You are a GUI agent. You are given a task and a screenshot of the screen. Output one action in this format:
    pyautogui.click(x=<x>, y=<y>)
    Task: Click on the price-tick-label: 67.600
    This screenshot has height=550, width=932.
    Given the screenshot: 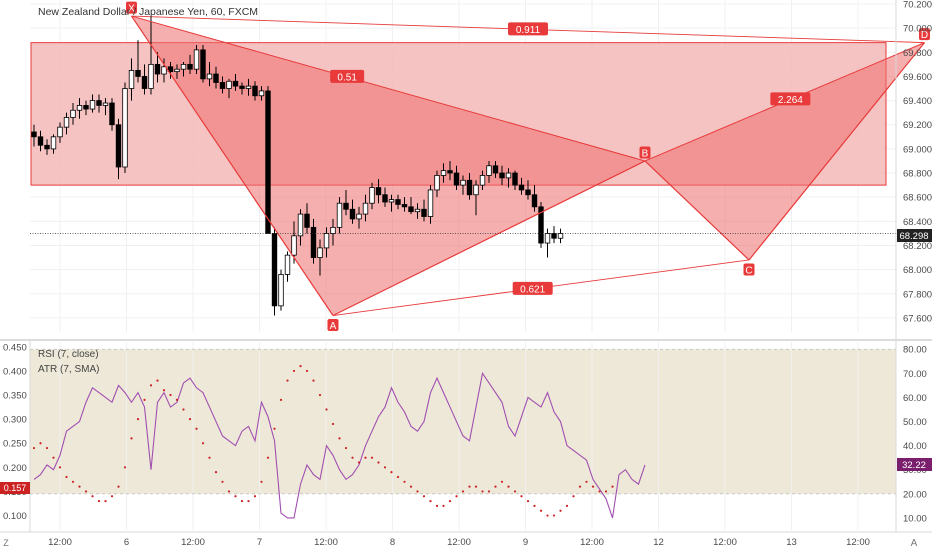 What is the action you would take?
    pyautogui.click(x=917, y=318)
    